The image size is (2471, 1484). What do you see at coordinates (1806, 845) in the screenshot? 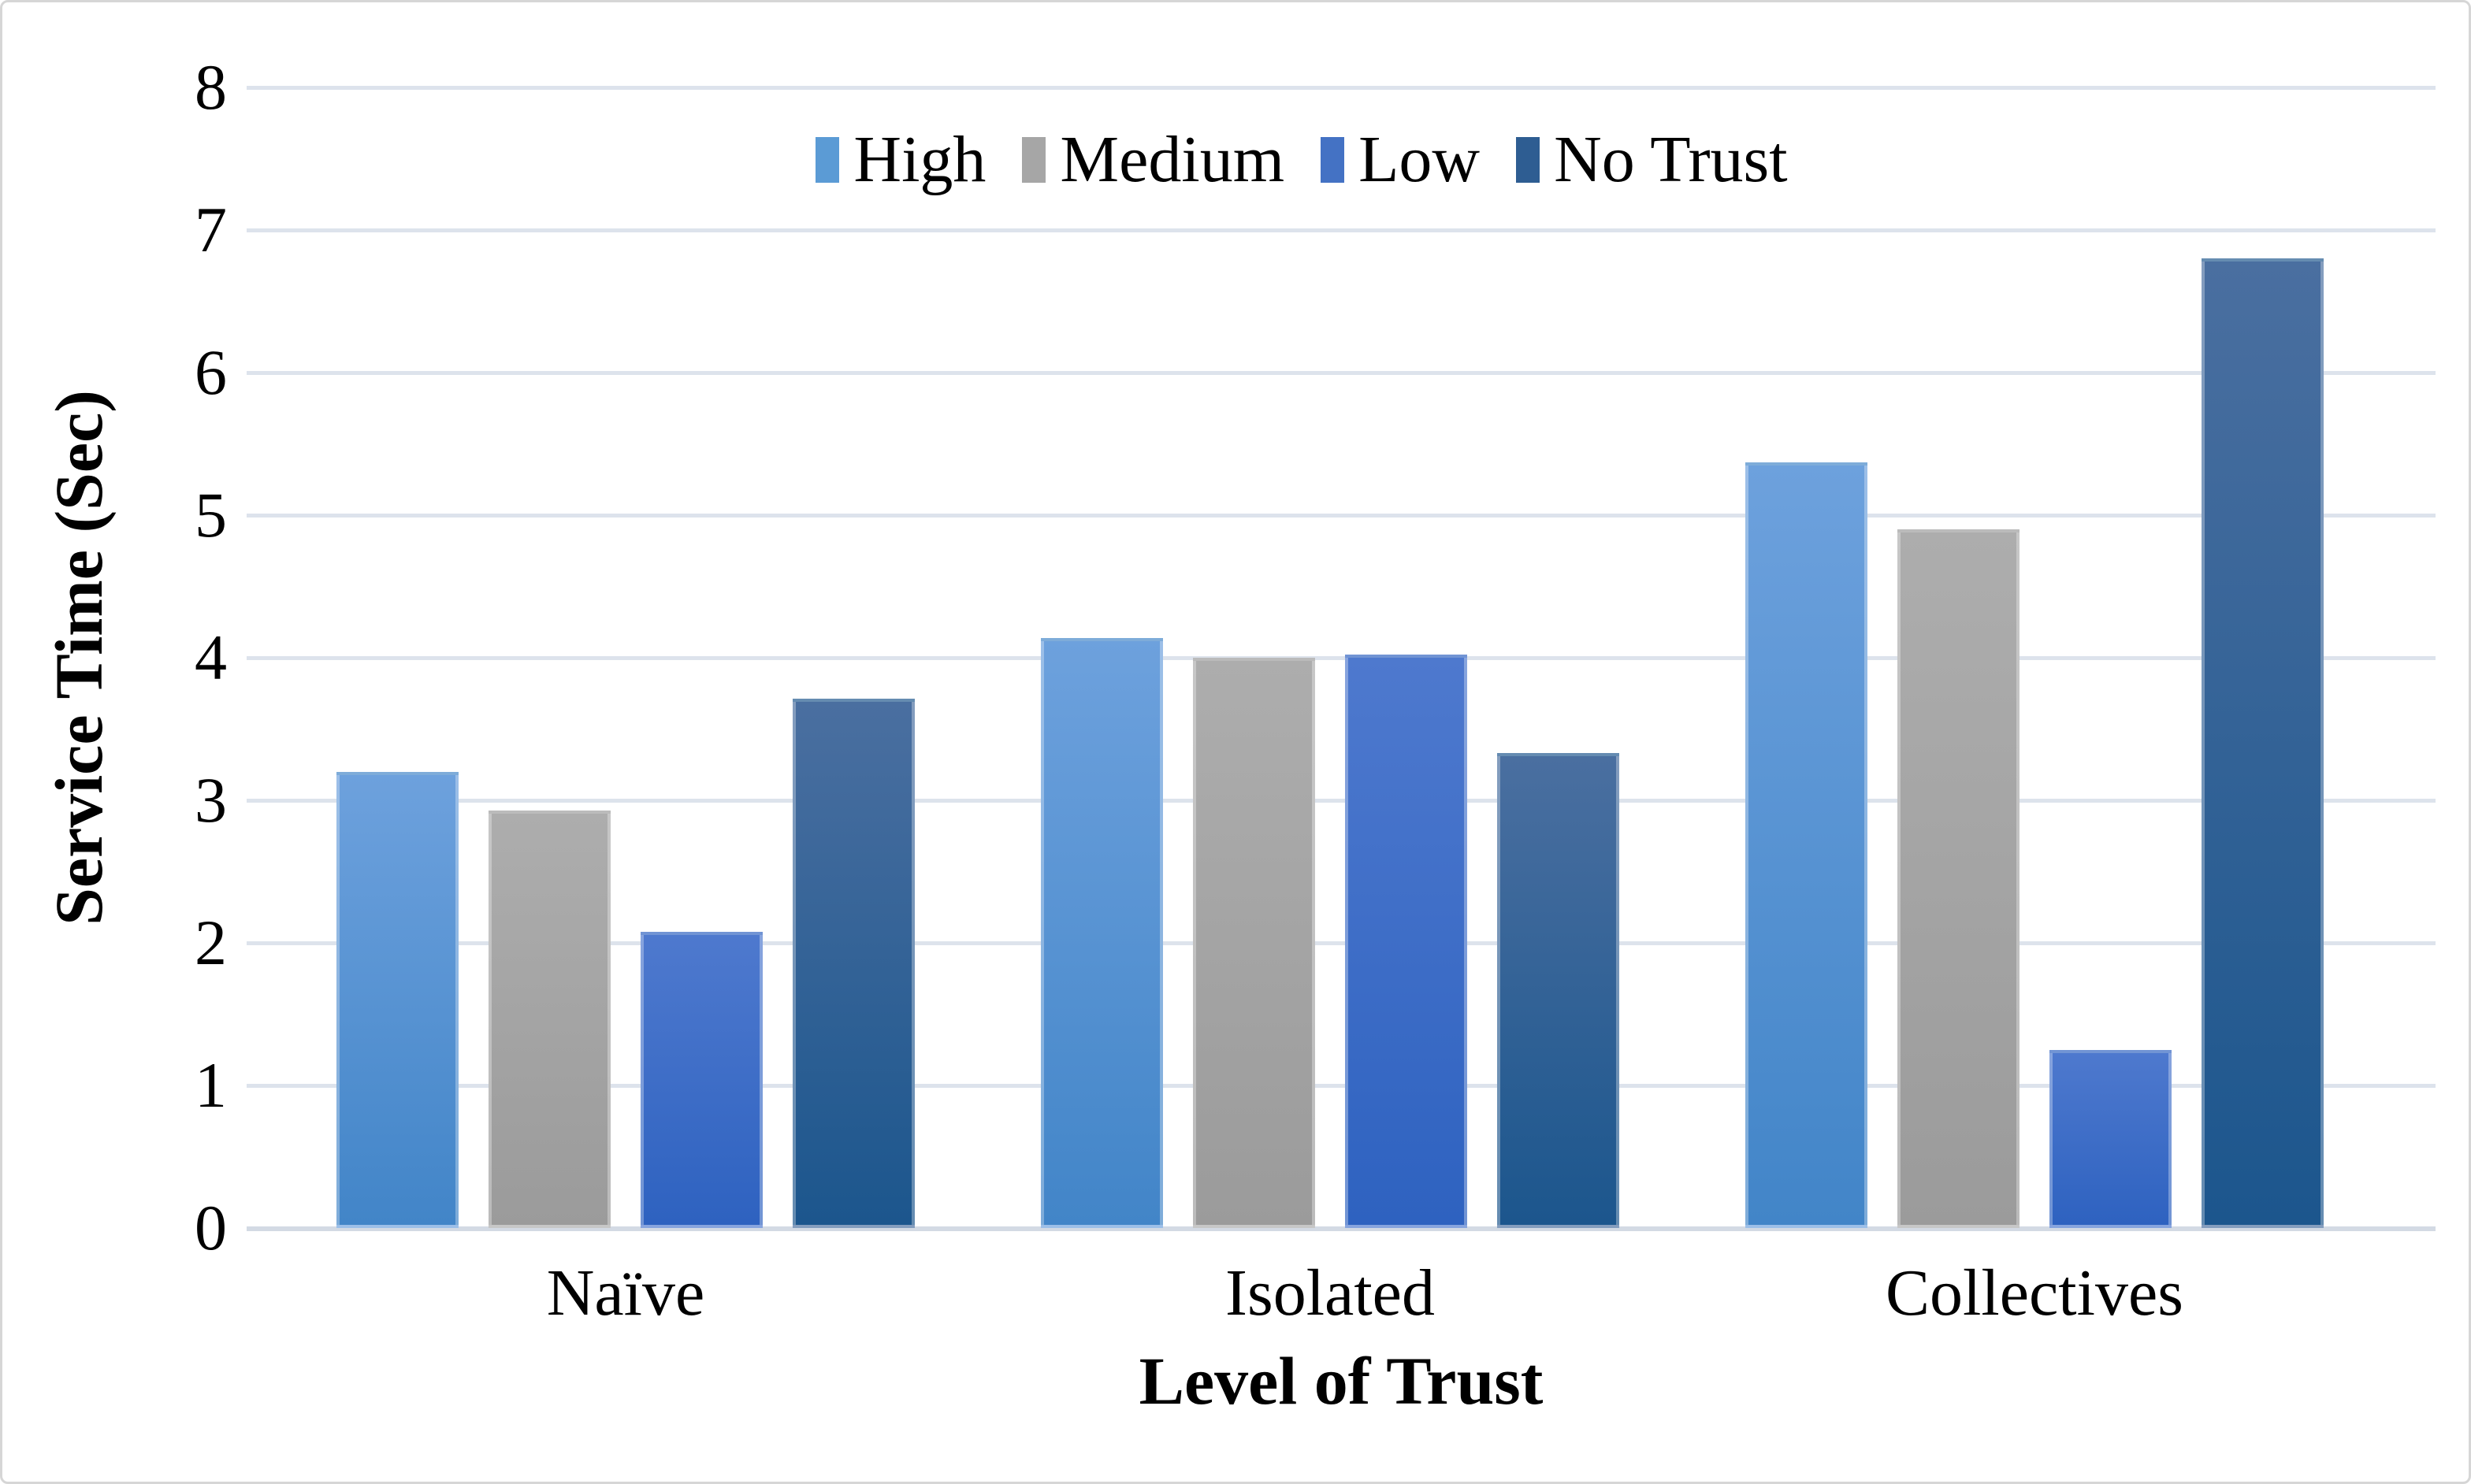
I see `bar-high-collectives` at bounding box center [1806, 845].